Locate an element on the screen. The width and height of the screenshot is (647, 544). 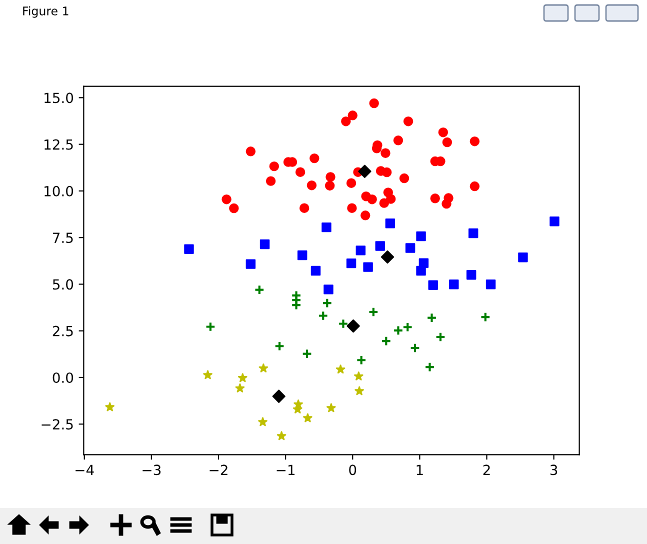
x-tick-label: −4 is located at coordinates (85, 469).